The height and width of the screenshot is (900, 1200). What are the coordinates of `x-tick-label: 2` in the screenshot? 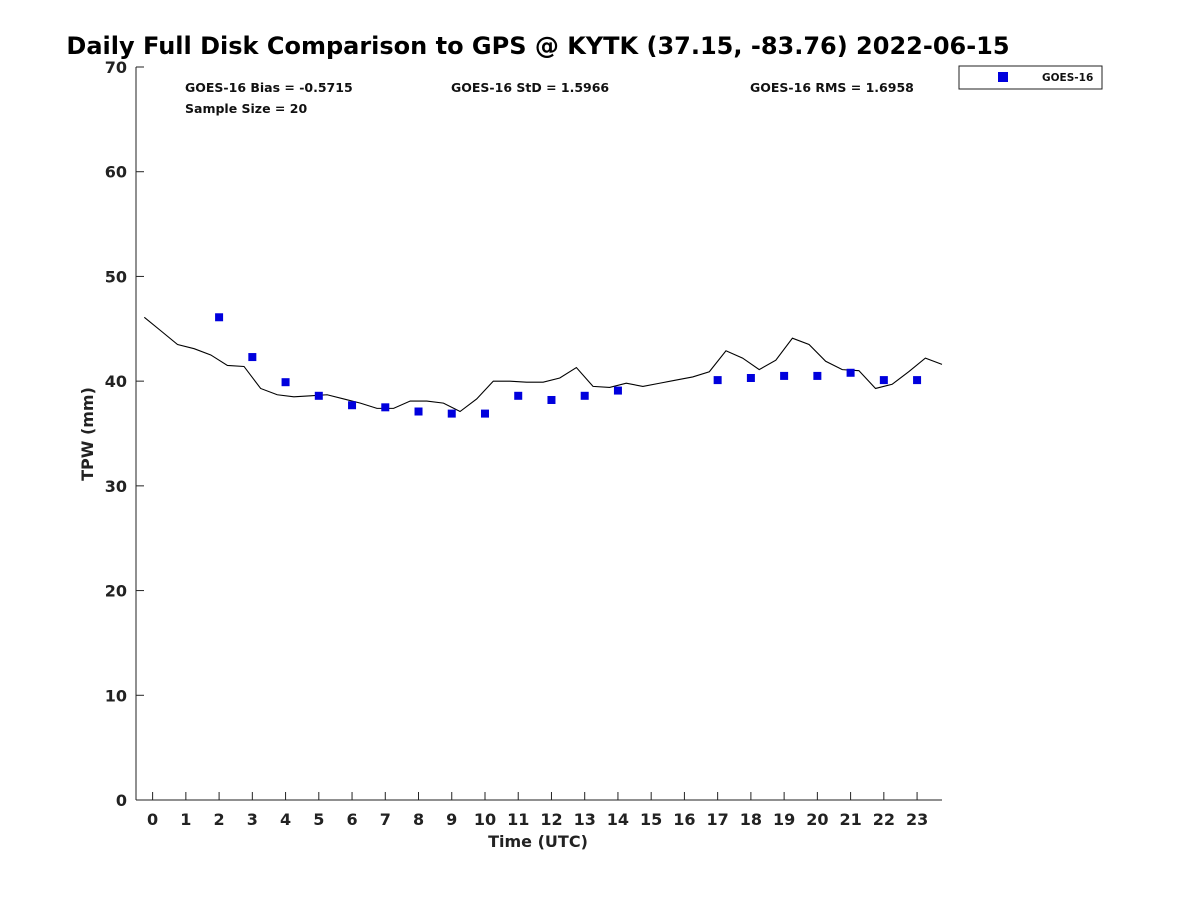 It's located at (219, 819).